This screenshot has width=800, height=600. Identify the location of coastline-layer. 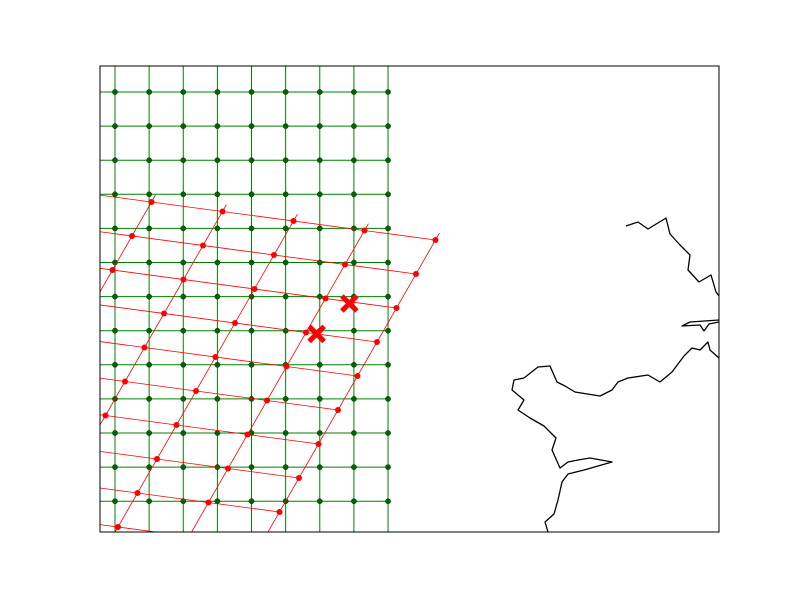
(615, 374).